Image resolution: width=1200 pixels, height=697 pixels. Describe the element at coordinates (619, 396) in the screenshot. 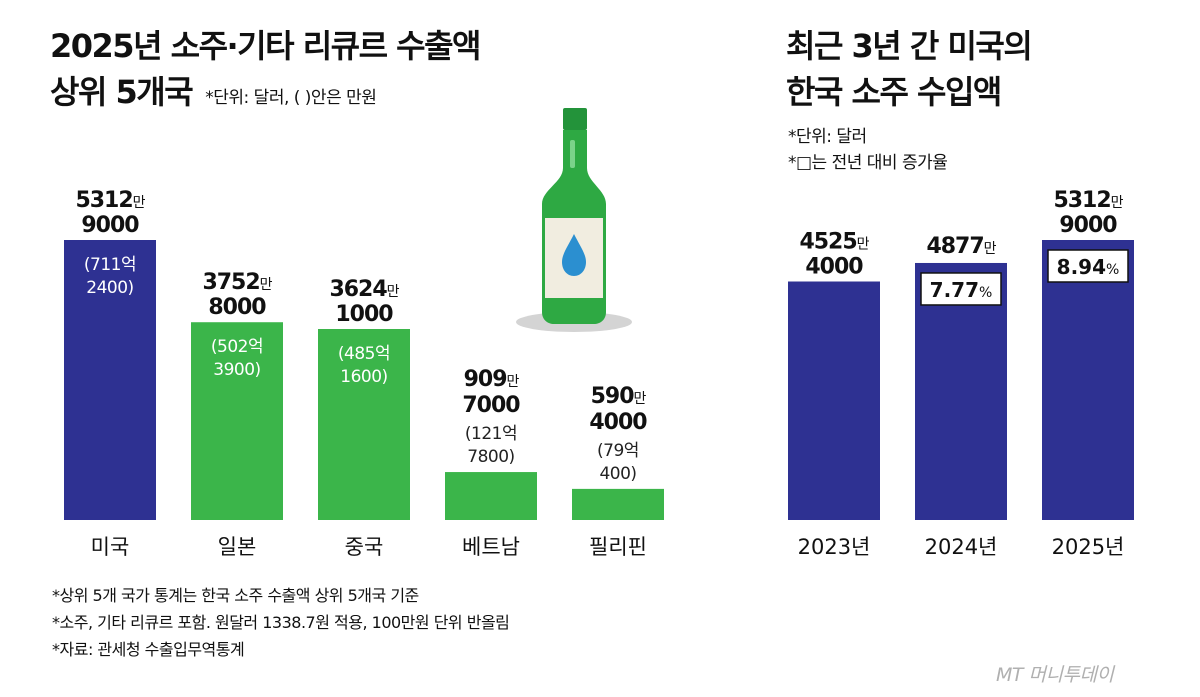

I see `value-label-4: 590만` at that location.